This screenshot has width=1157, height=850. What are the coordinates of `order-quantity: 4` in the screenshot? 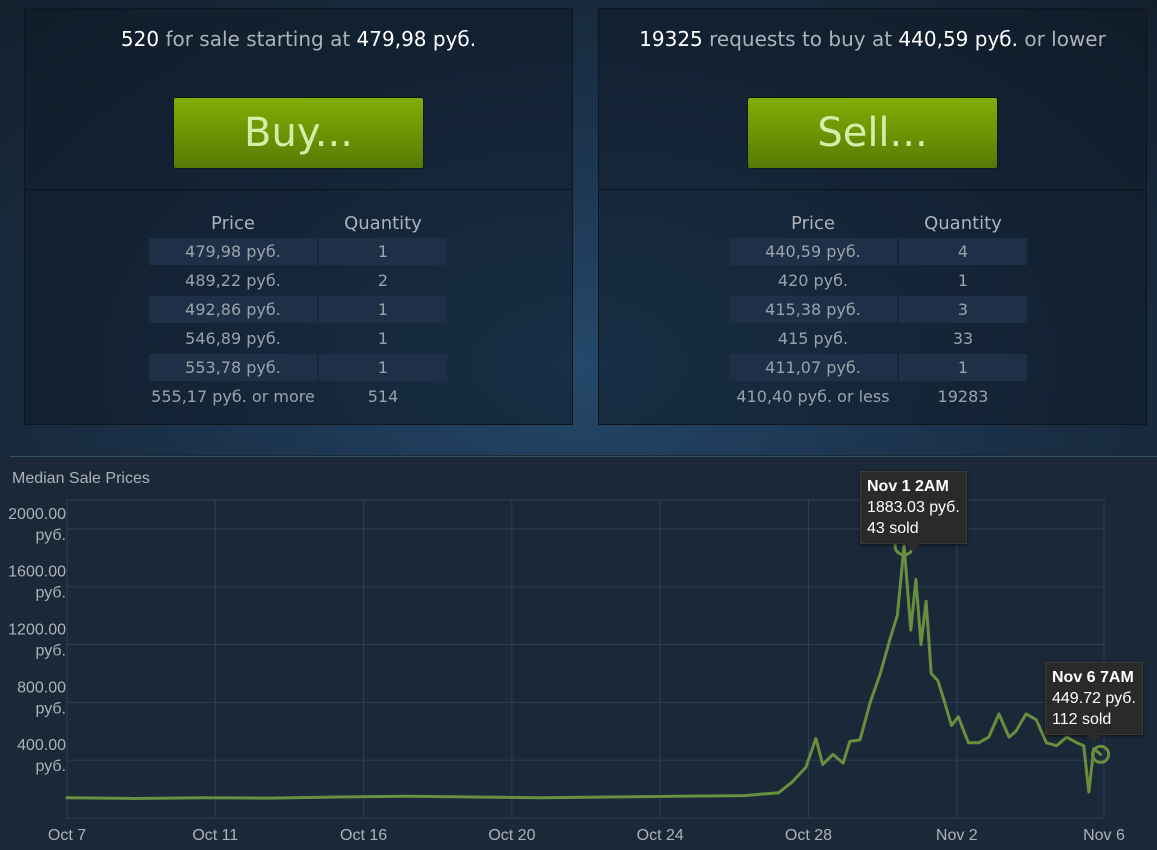 It's located at (963, 251).